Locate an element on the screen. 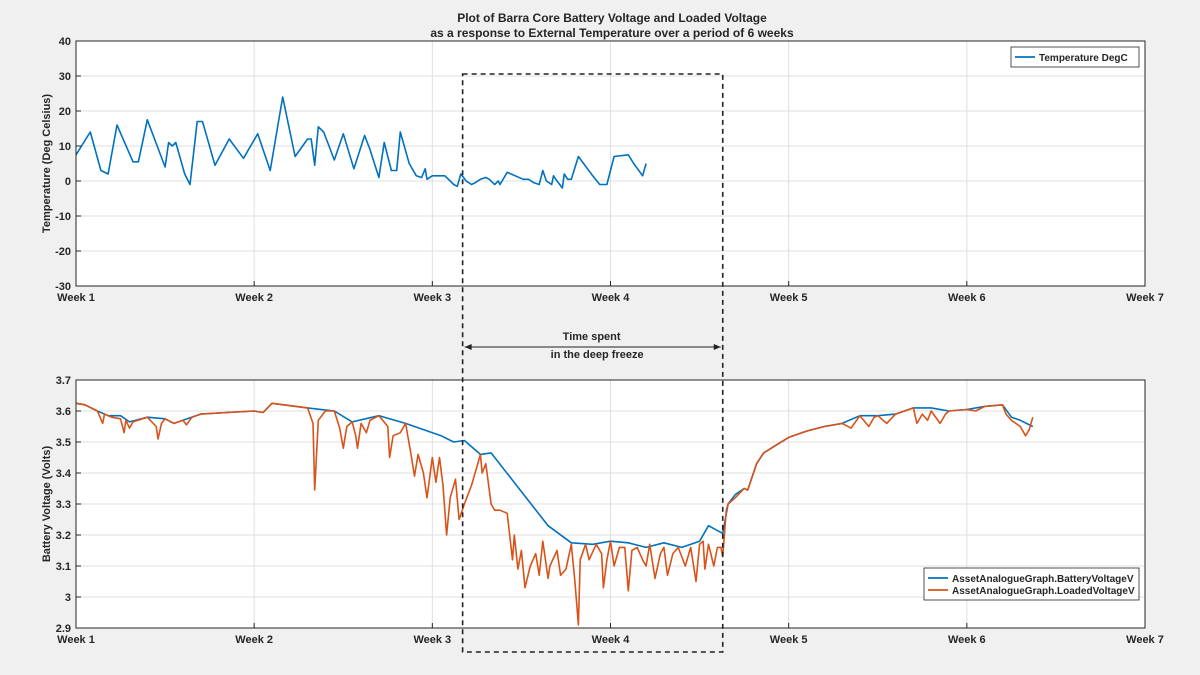 The width and height of the screenshot is (1200, 675). legend: Temperature DegC is located at coordinates (1075, 57).